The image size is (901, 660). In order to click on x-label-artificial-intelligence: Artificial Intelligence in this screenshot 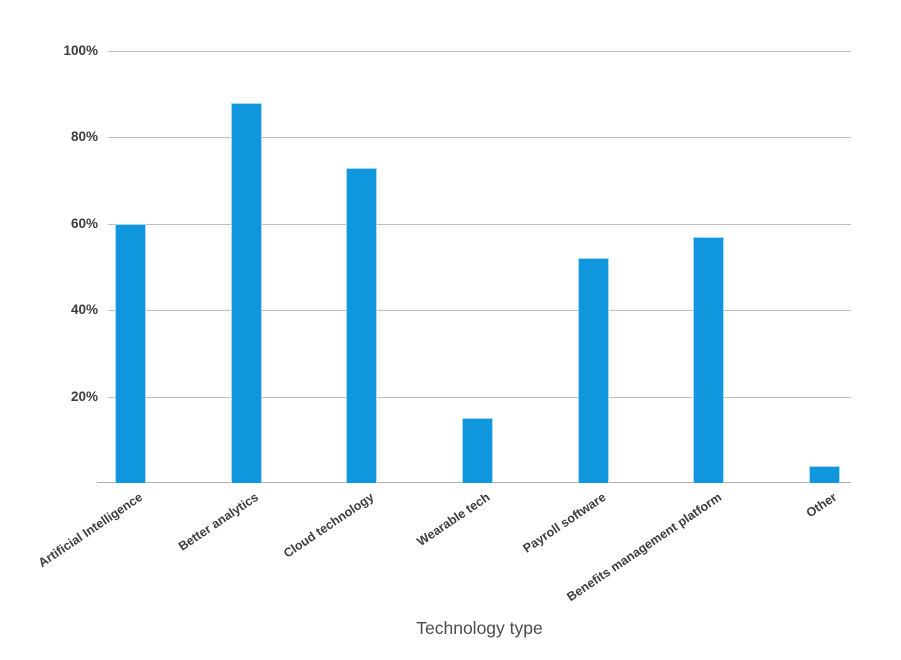, I will do `click(91, 530)`.